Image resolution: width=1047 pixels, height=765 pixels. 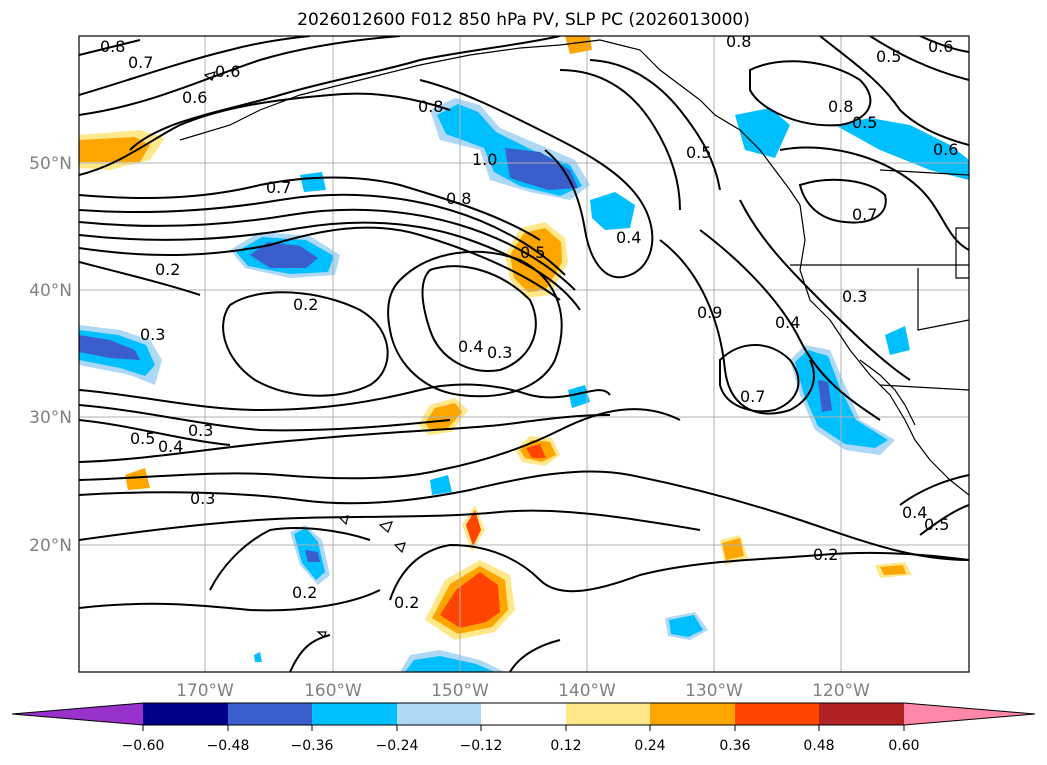 What do you see at coordinates (888, 56) in the screenshot?
I see `label-05-topright: 0.5` at bounding box center [888, 56].